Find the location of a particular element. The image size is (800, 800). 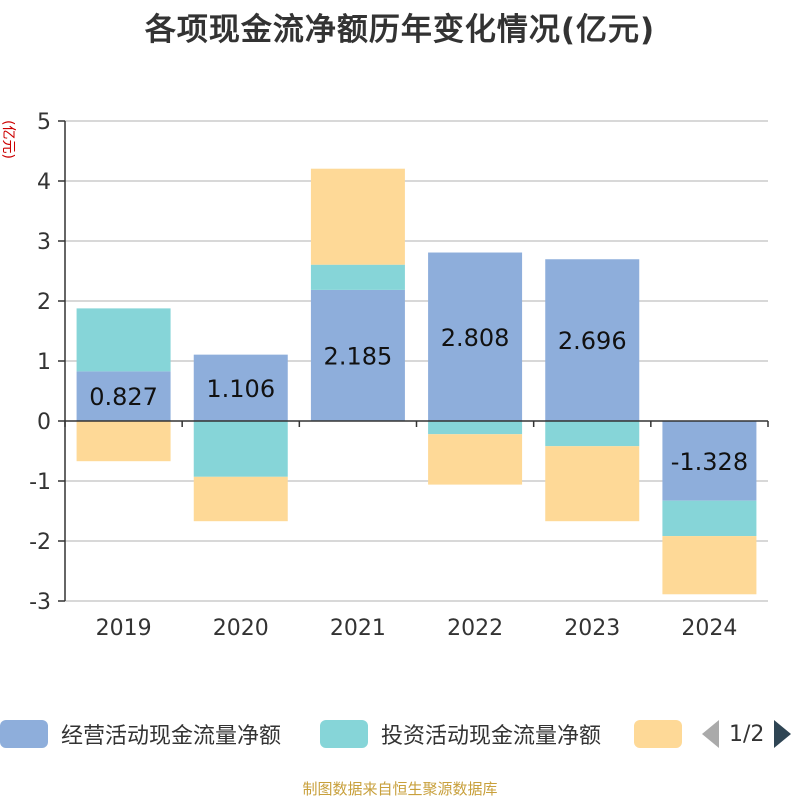

legend-label-investing: 投资活动现金流量净额 is located at coordinates (491, 736).